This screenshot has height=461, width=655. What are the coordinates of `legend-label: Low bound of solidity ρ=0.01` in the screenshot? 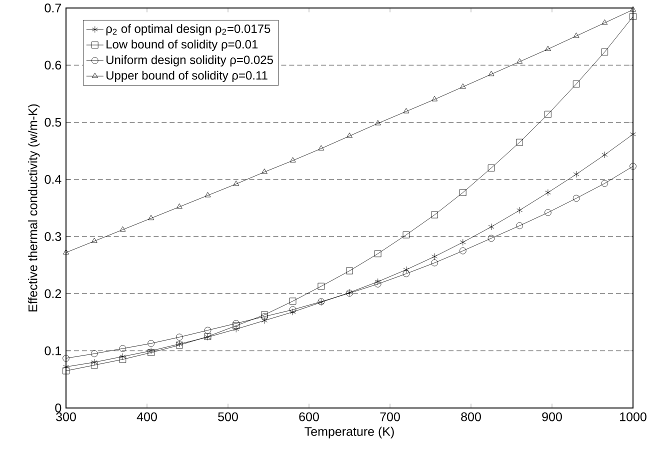 It's located at (182, 45).